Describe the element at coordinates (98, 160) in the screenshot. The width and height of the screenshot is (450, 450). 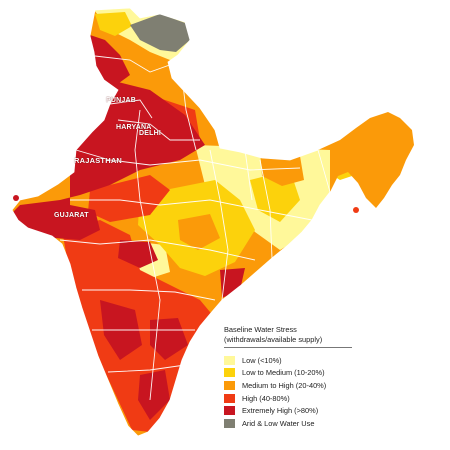
I see `label-rajasthan: RAJASTHAN` at that location.